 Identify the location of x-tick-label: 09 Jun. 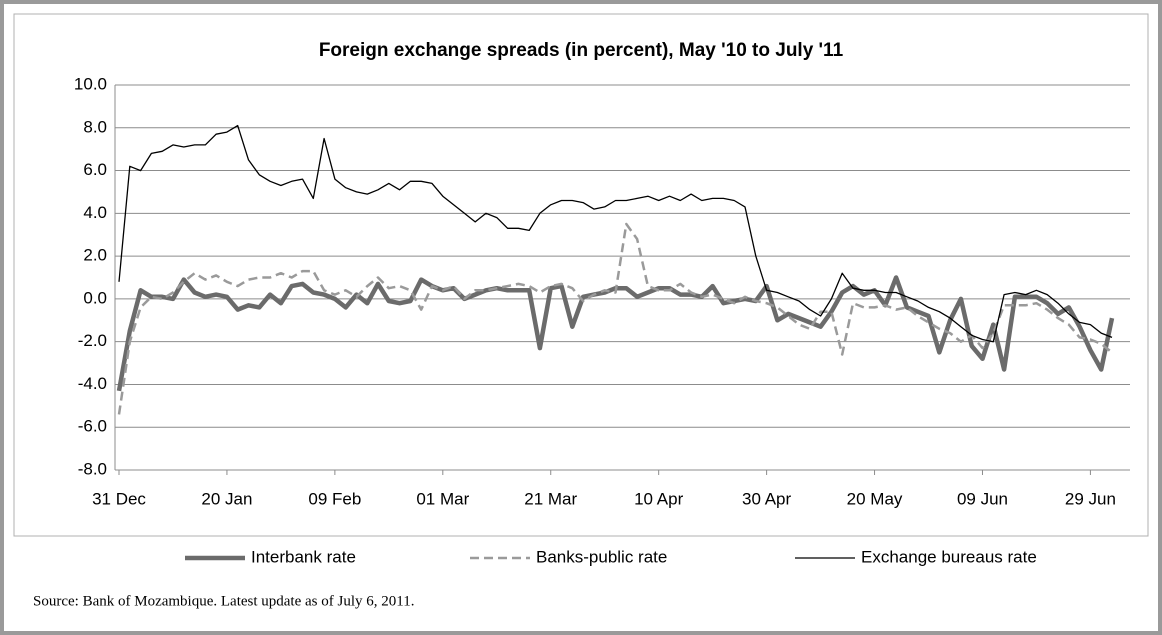
(982, 498).